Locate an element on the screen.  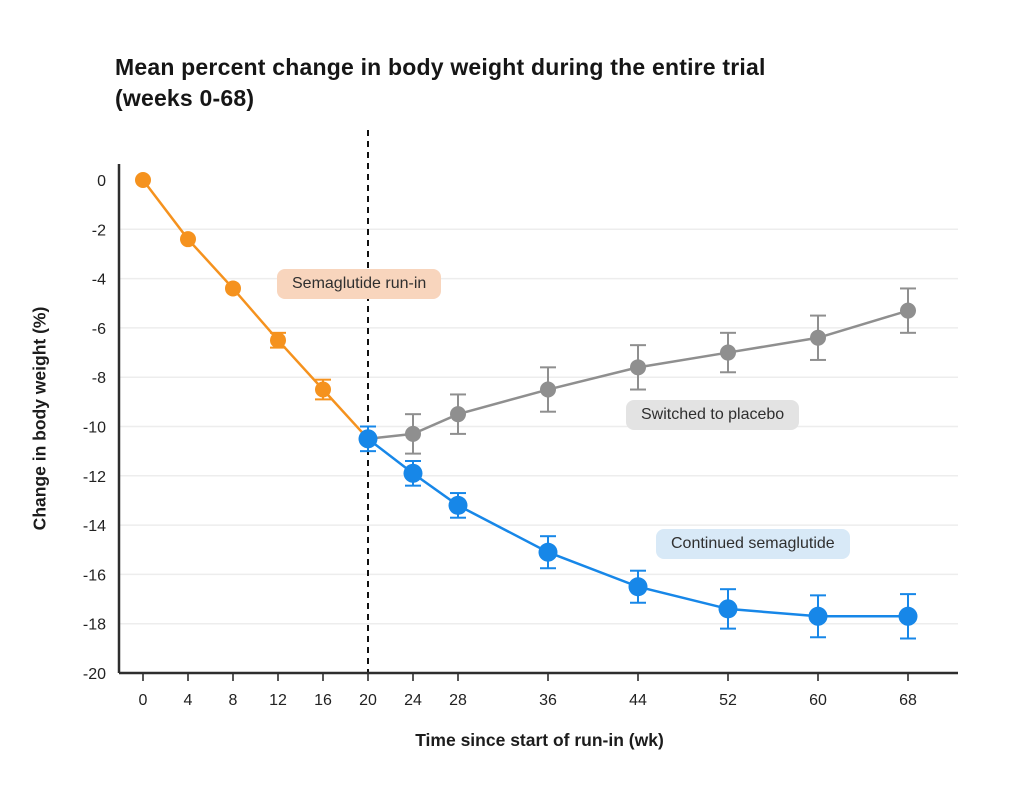
y-tick-label: -8 is located at coordinates (99, 378).